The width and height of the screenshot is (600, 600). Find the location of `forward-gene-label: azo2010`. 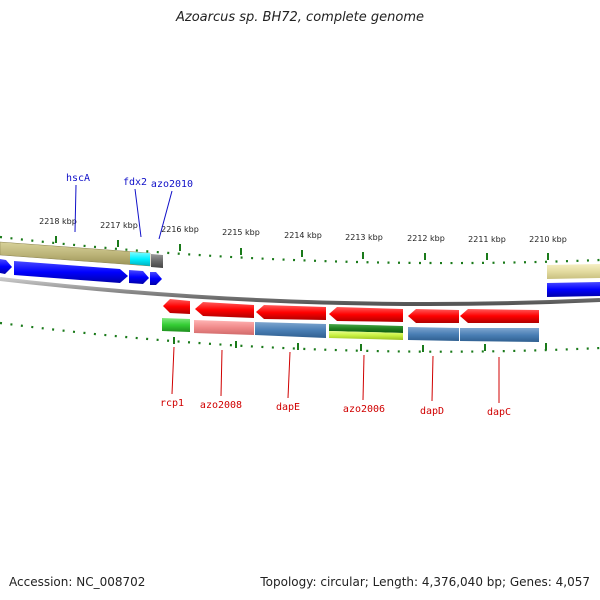

forward-gene-label: azo2010 is located at coordinates (172, 184).